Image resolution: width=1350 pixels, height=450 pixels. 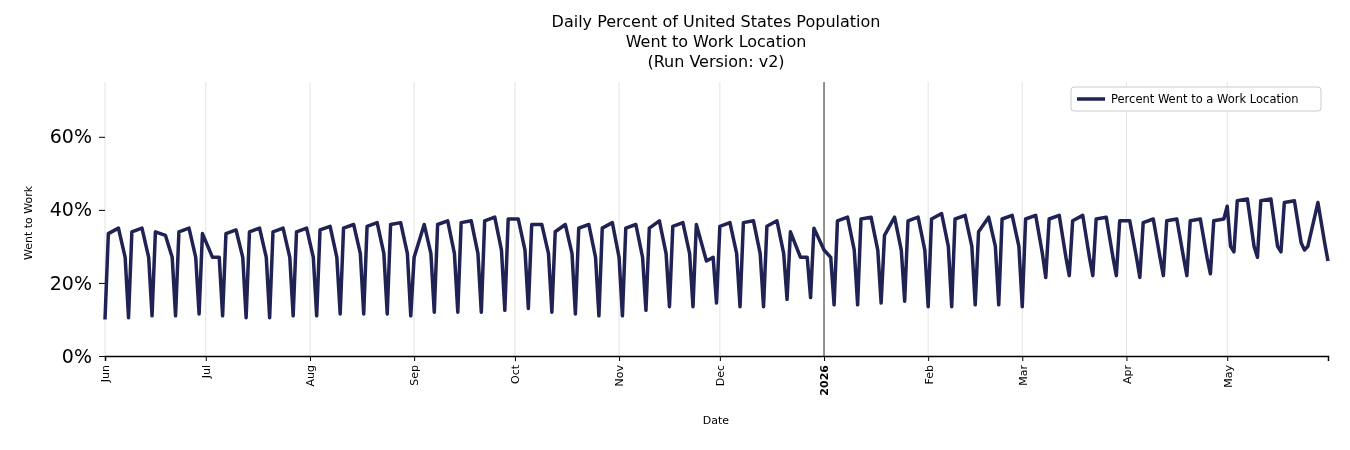 What do you see at coordinates (1023, 375) in the screenshot?
I see `x-tick-label: Mar` at bounding box center [1023, 375].